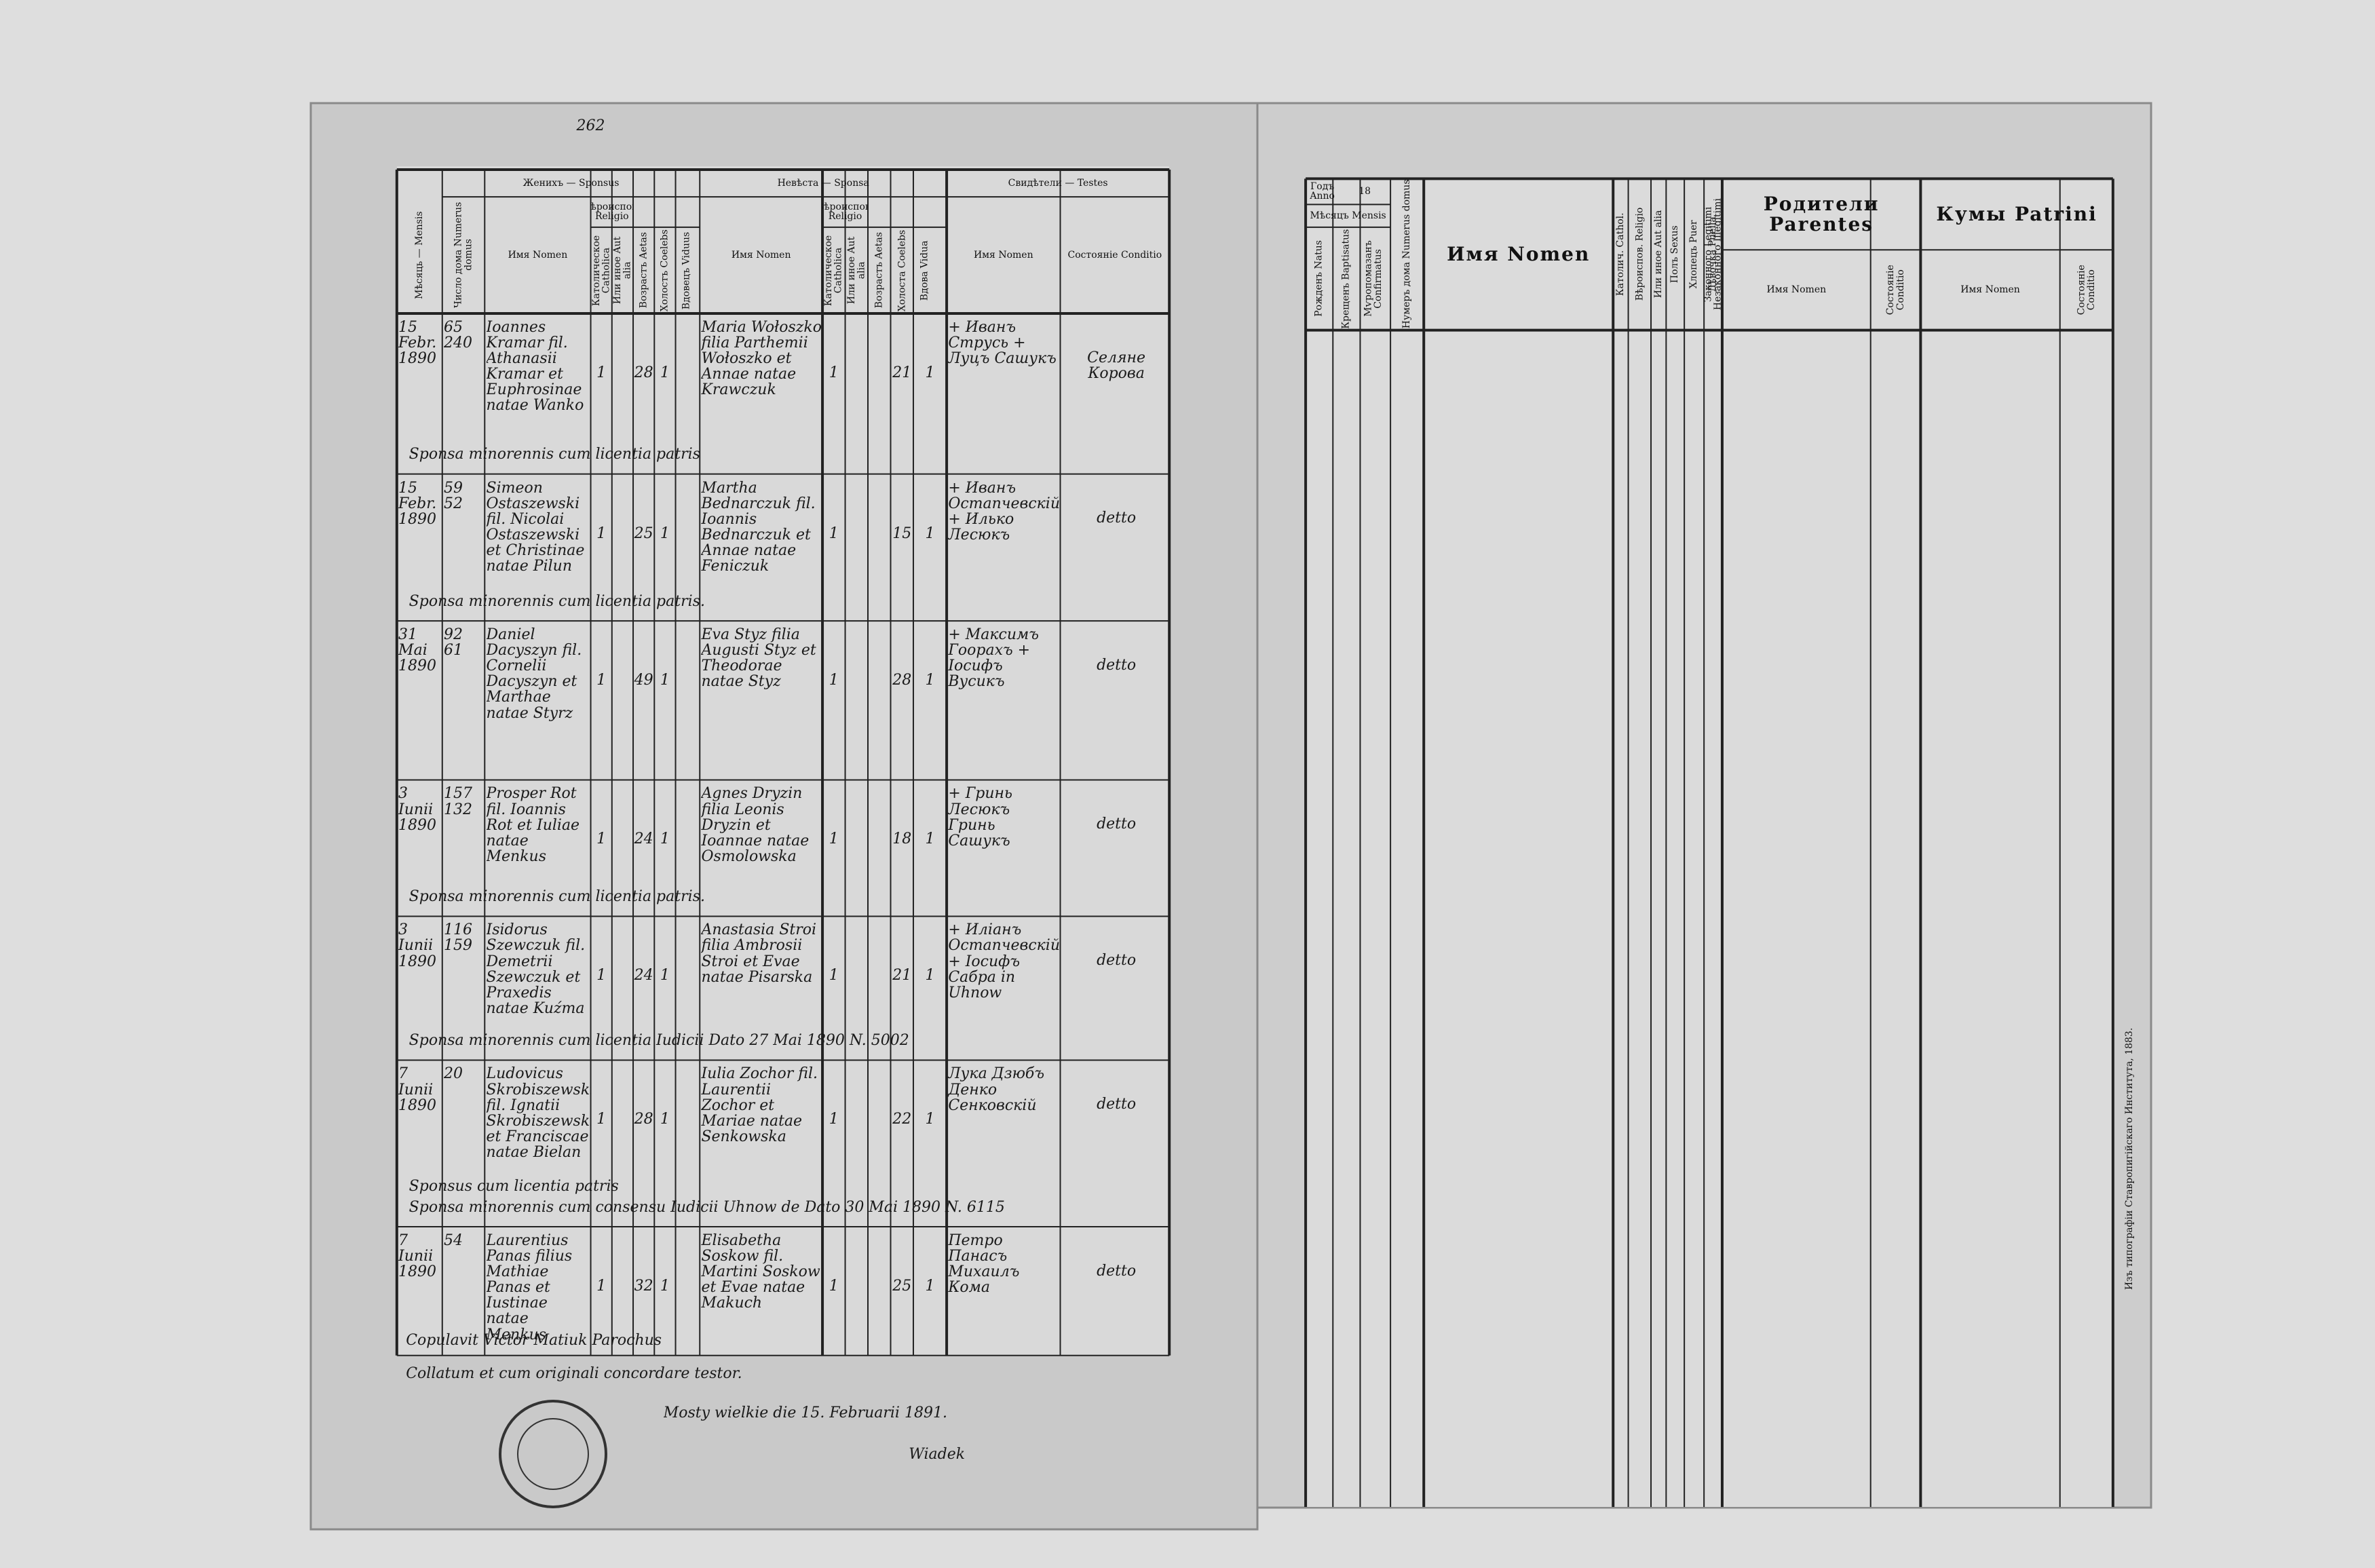  What do you see at coordinates (664, 270) in the screenshot?
I see `header: Холостъ Coelebs` at bounding box center [664, 270].